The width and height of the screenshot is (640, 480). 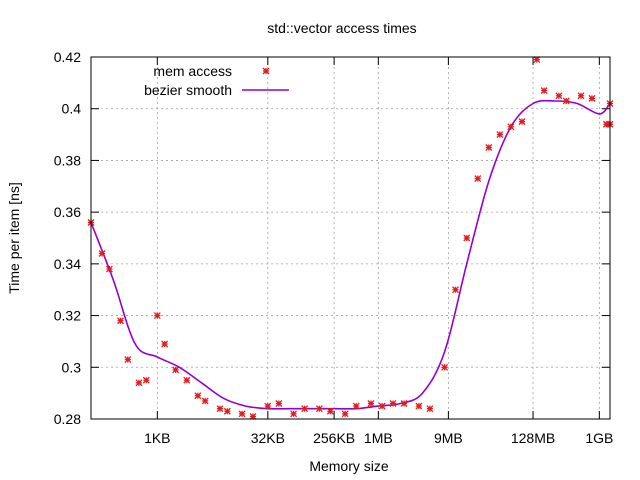 What do you see at coordinates (14, 238) in the screenshot?
I see `y-axis-label: Time per item [ns]` at bounding box center [14, 238].